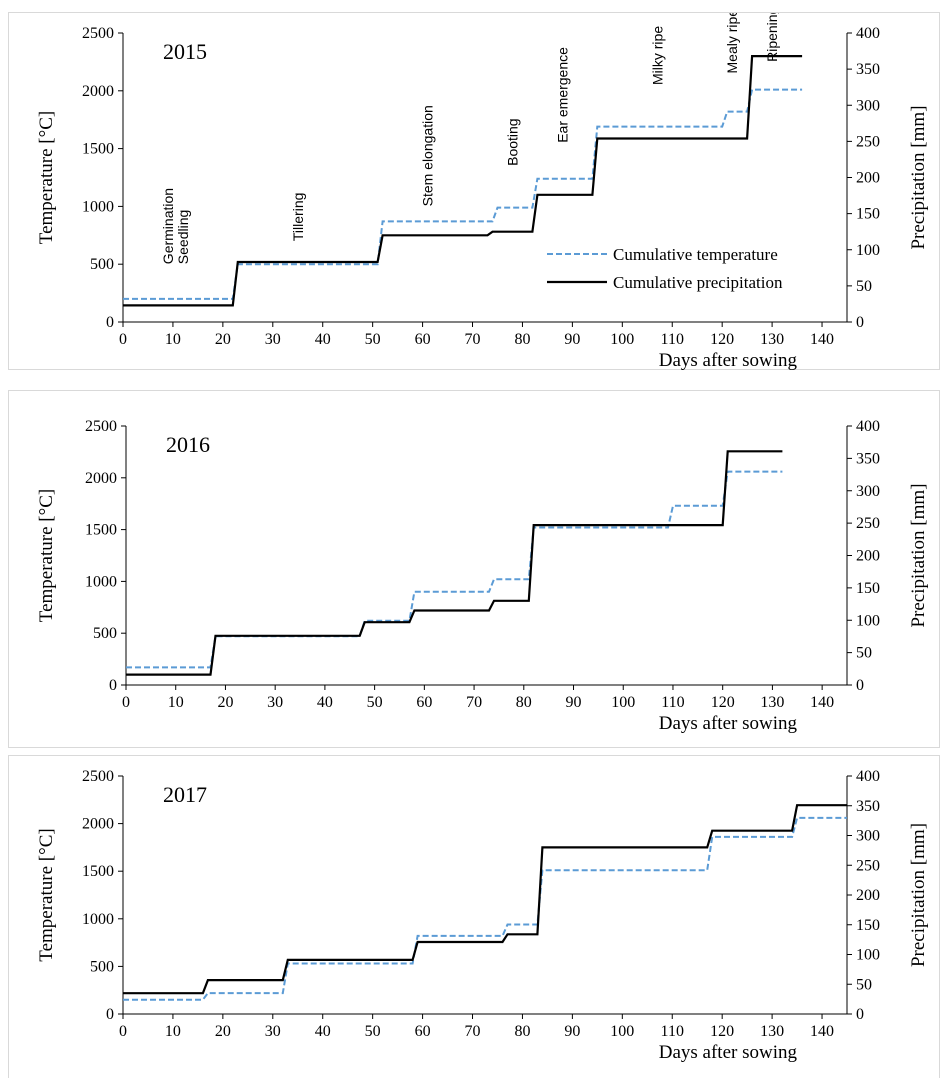  I want to click on stage-label: Milky ripe, so click(657, 55).